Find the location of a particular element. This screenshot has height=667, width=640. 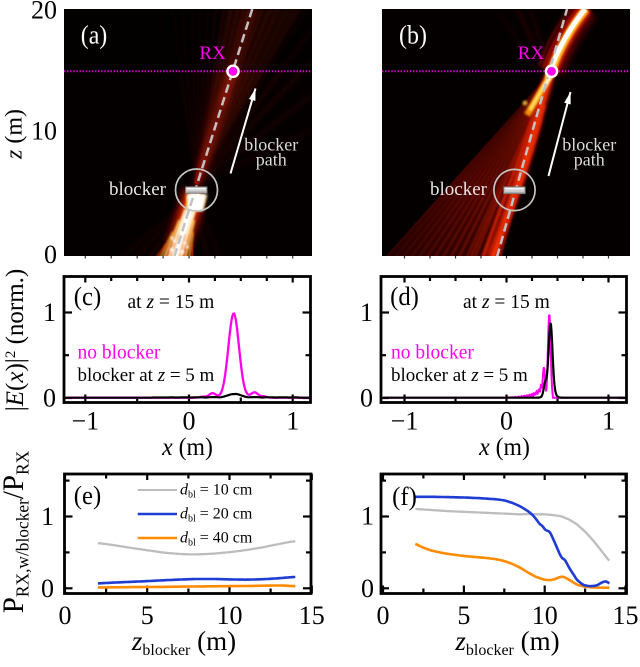

svg-text: (e) is located at coordinates (87, 495).